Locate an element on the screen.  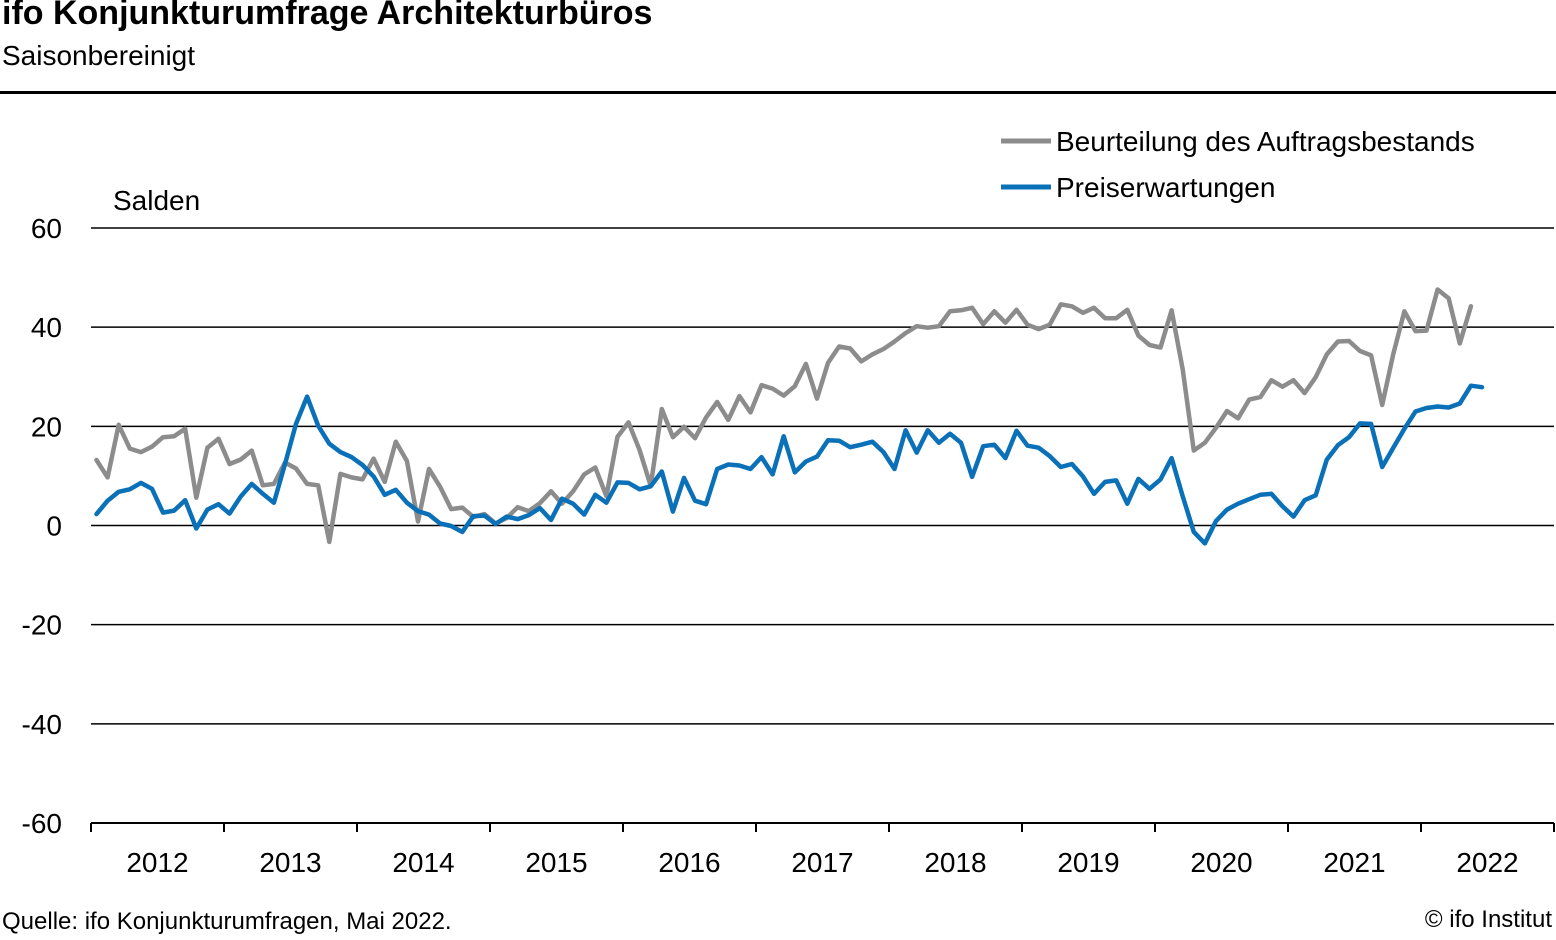
legend-label: Preiserwartungen is located at coordinates (1165, 187).